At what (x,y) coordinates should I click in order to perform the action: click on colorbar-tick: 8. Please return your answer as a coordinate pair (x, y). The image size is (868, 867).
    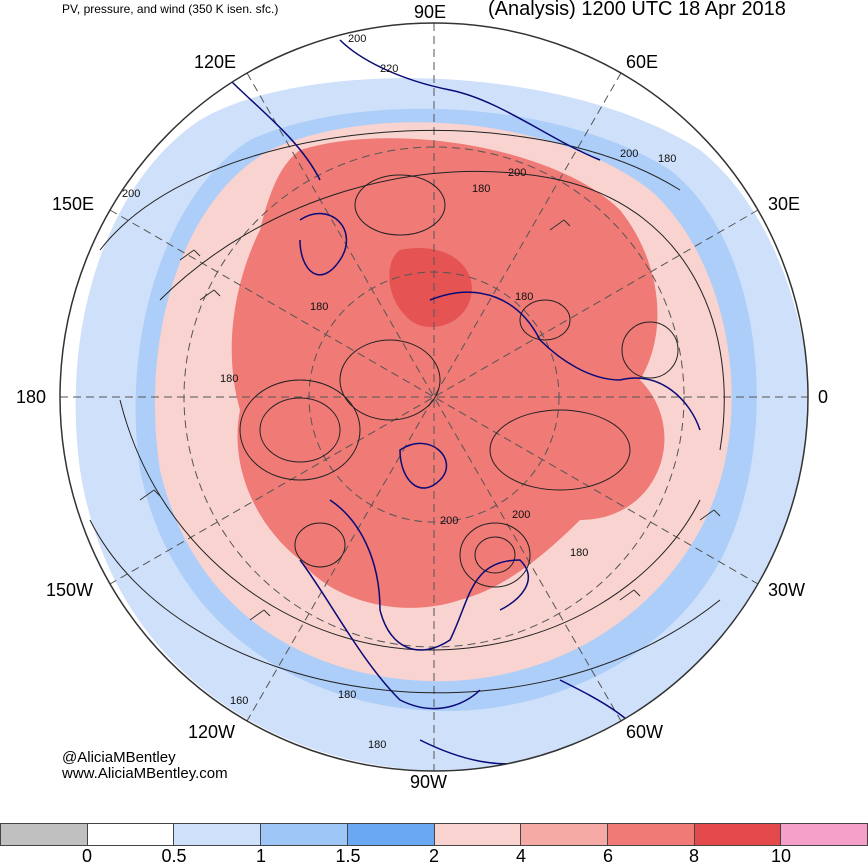
    Looking at the image, I should click on (694, 856).